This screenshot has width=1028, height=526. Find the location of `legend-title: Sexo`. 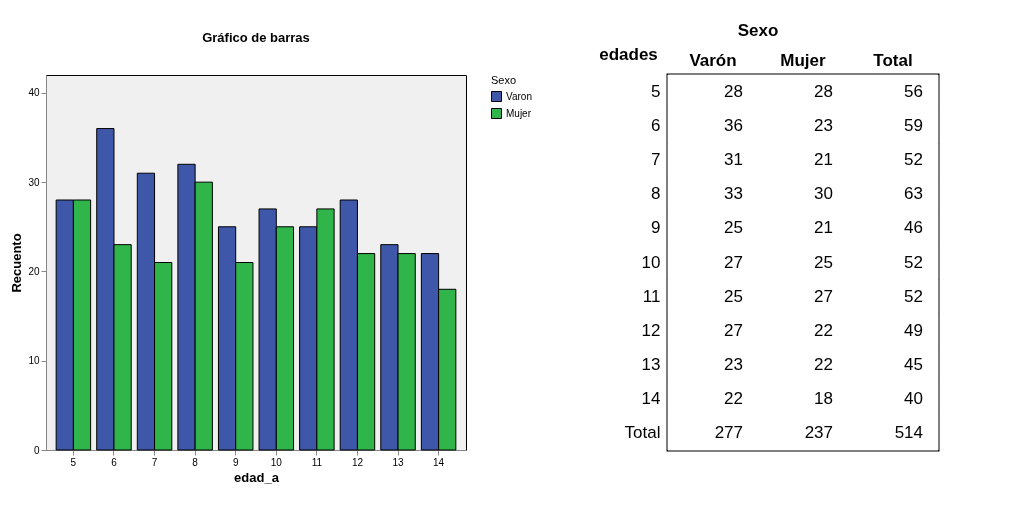

legend-title: Sexo is located at coordinates (504, 80).